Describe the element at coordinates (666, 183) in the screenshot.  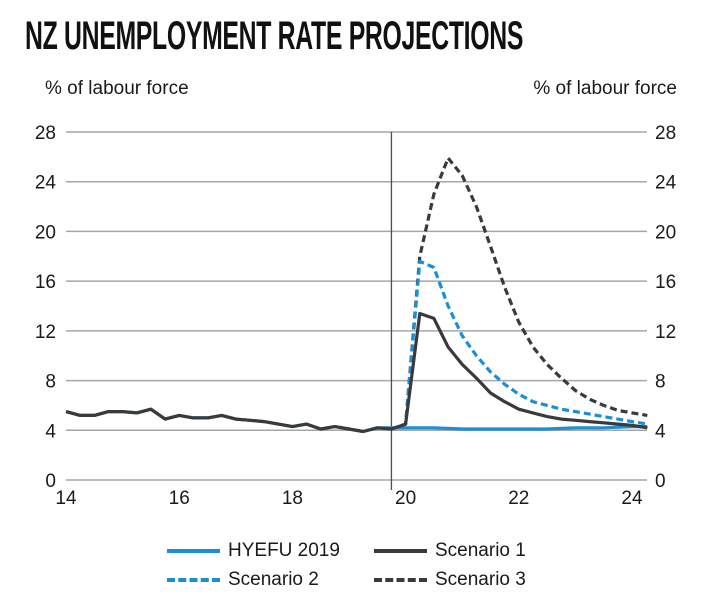
I see `y-tick-label-right: 24` at that location.